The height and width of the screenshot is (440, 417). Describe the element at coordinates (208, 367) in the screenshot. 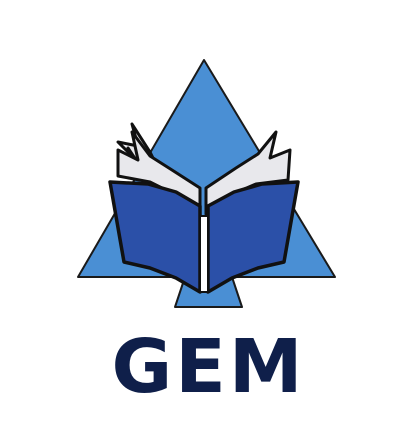

I see `brand-name: GEM` at that location.